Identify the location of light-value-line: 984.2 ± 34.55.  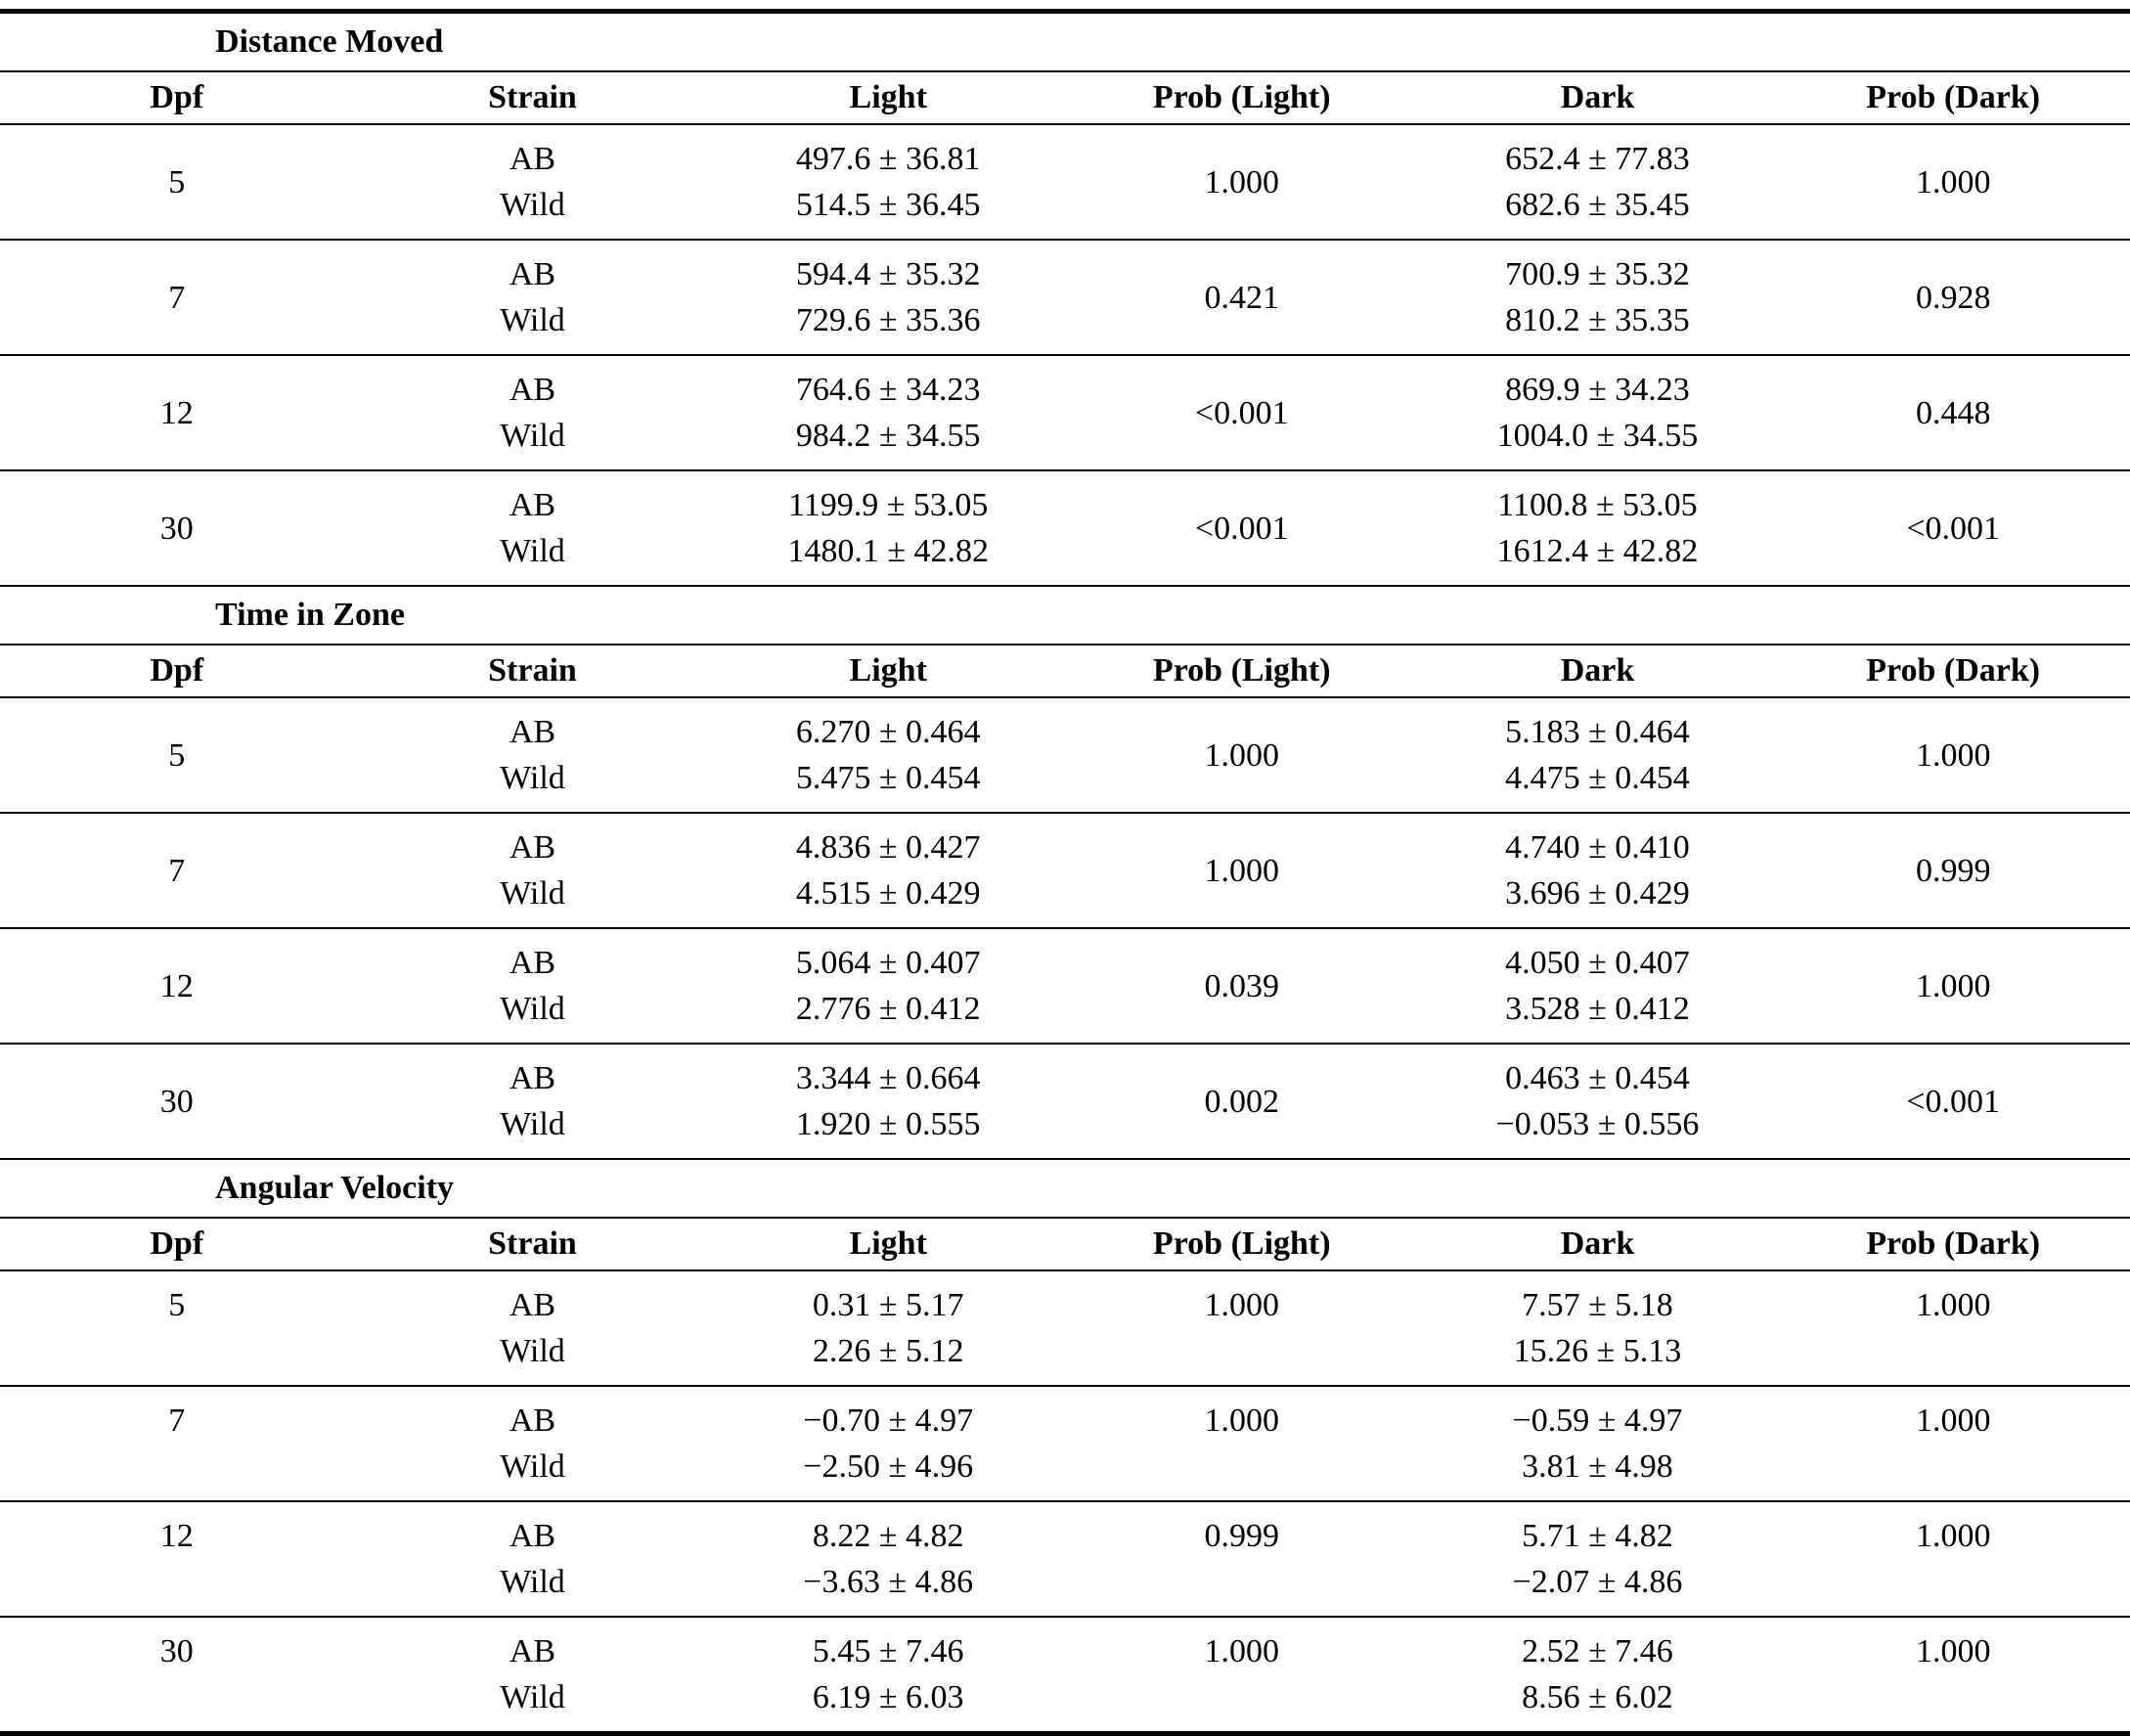
(888, 436).